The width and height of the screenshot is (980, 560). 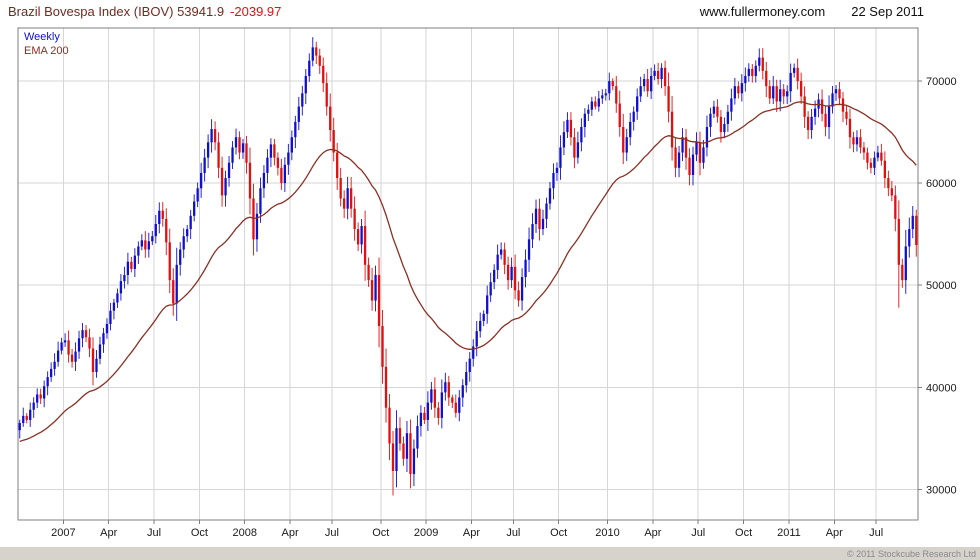 What do you see at coordinates (941, 388) in the screenshot?
I see `svg-text: 40000` at bounding box center [941, 388].